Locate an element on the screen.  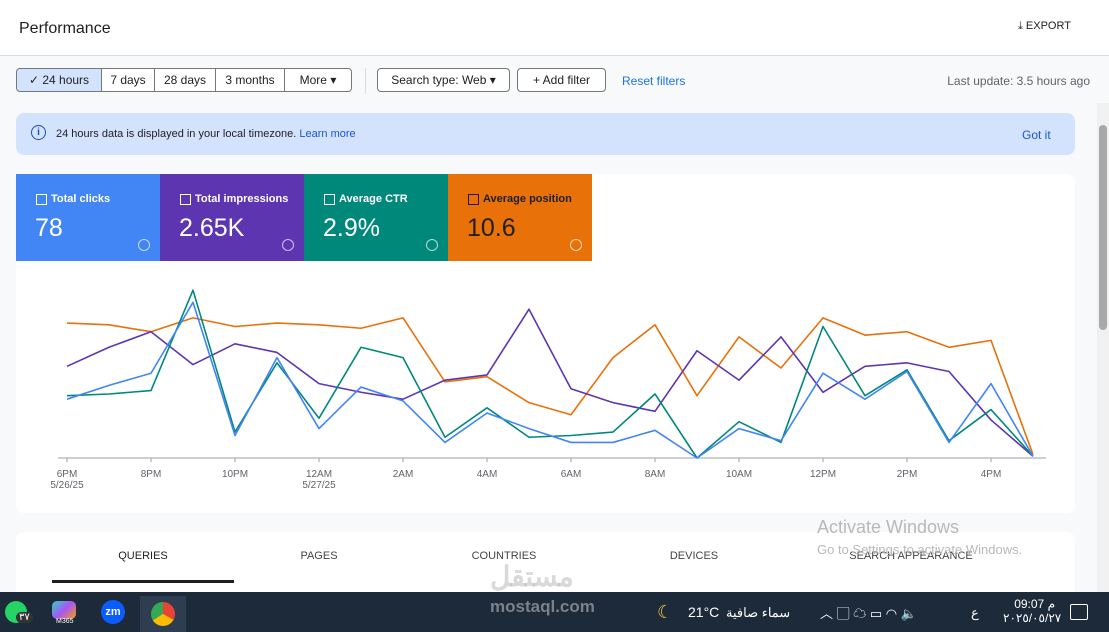
metric-card: Total clicks 78 is located at coordinates (88, 217).